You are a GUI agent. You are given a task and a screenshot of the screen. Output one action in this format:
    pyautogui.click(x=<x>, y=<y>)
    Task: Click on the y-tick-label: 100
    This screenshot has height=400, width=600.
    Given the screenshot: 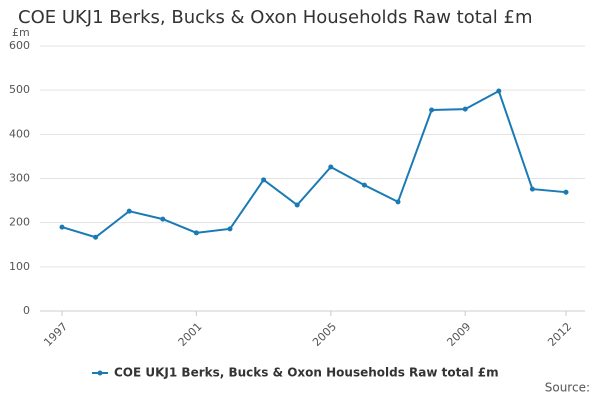 What is the action you would take?
    pyautogui.click(x=19, y=266)
    